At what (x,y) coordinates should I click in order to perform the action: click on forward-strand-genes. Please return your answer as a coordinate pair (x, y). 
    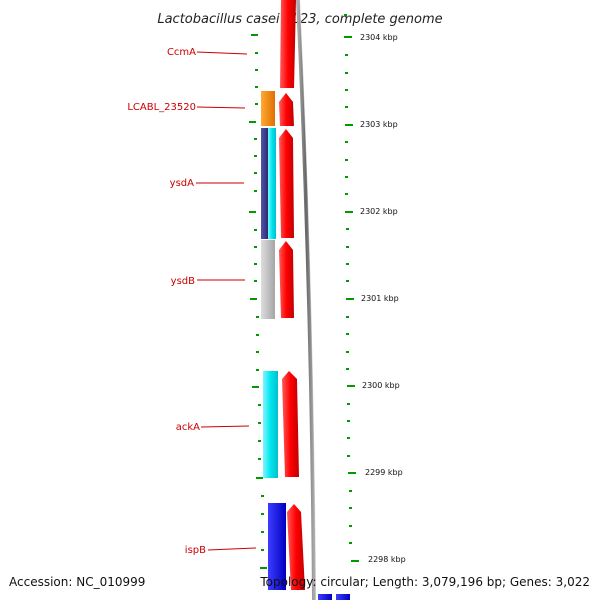
    Looking at the image, I should click on (292, 295).